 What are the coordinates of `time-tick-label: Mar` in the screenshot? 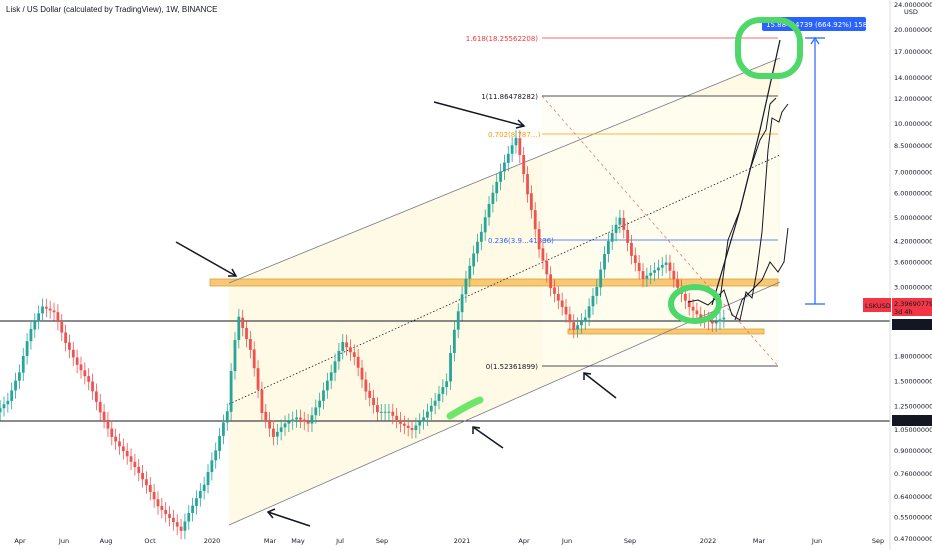 It's located at (270, 541).